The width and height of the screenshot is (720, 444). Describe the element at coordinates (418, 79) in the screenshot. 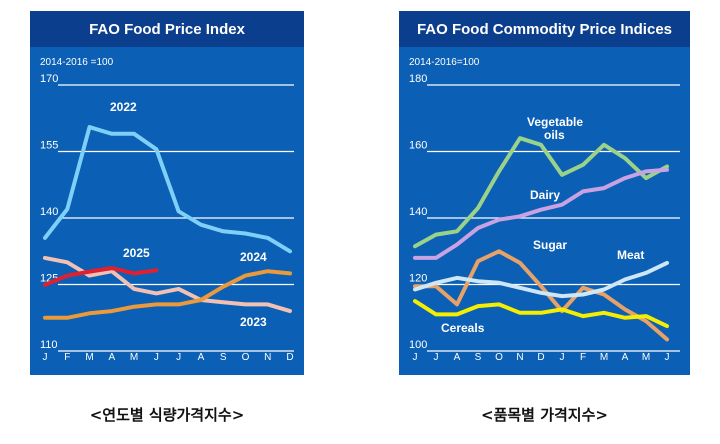

I see `y-tick-label: 180` at that location.